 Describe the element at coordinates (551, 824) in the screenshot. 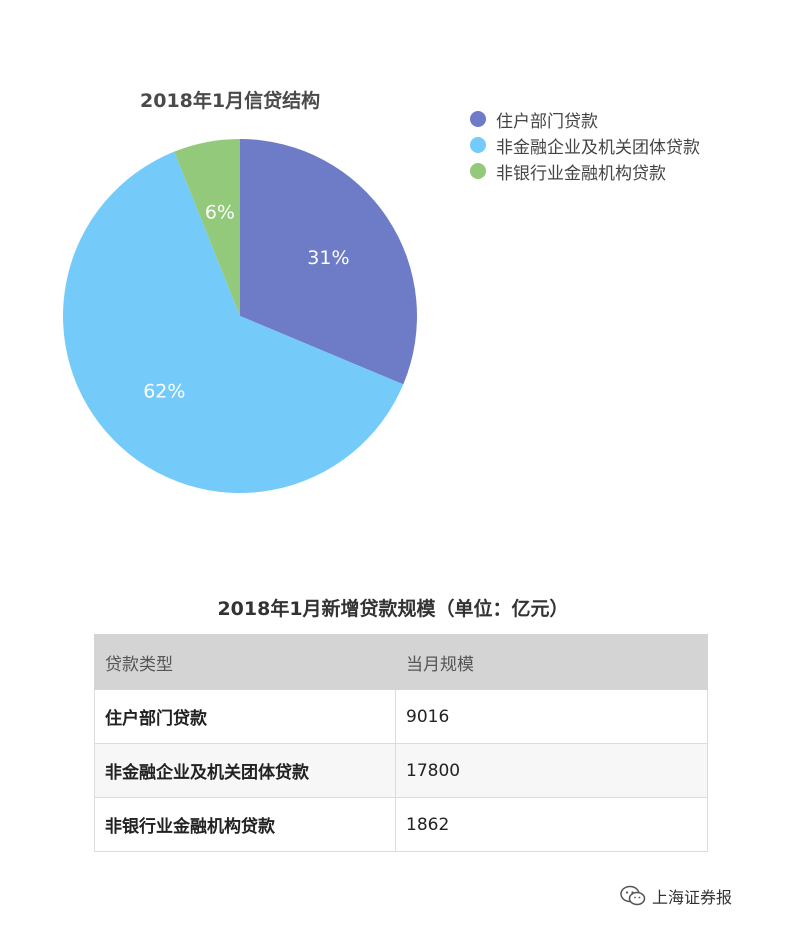

I see `row-amount: 1862` at that location.